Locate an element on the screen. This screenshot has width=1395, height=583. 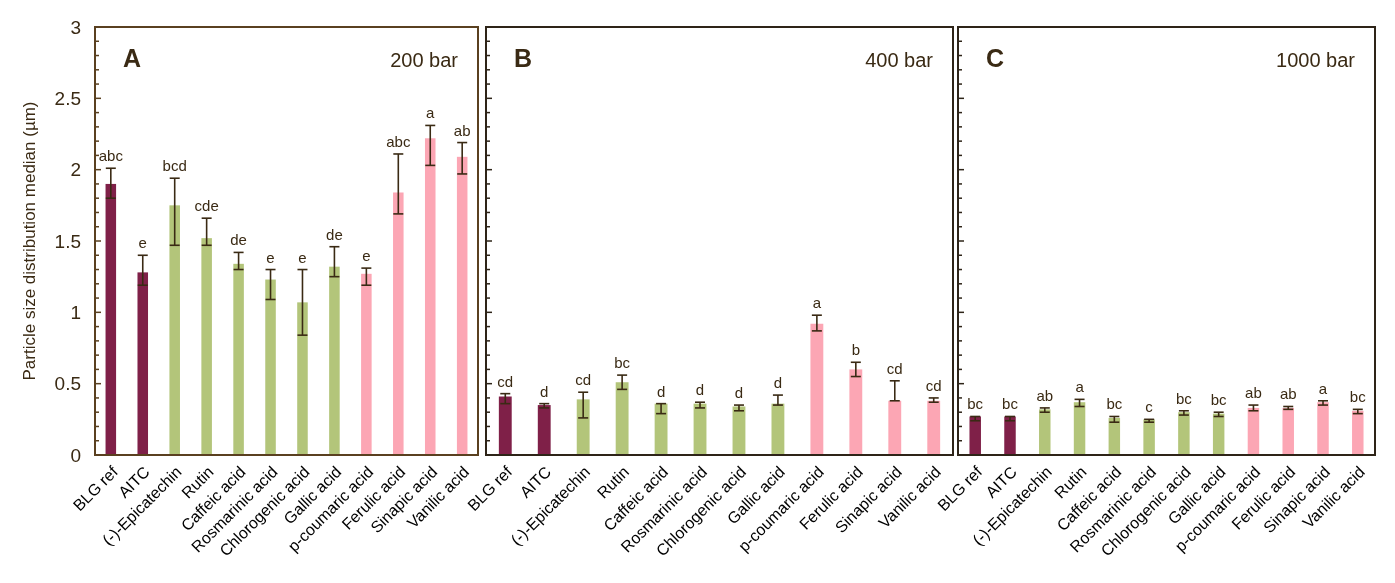
text: 400 bar is located at coordinates (899, 60).